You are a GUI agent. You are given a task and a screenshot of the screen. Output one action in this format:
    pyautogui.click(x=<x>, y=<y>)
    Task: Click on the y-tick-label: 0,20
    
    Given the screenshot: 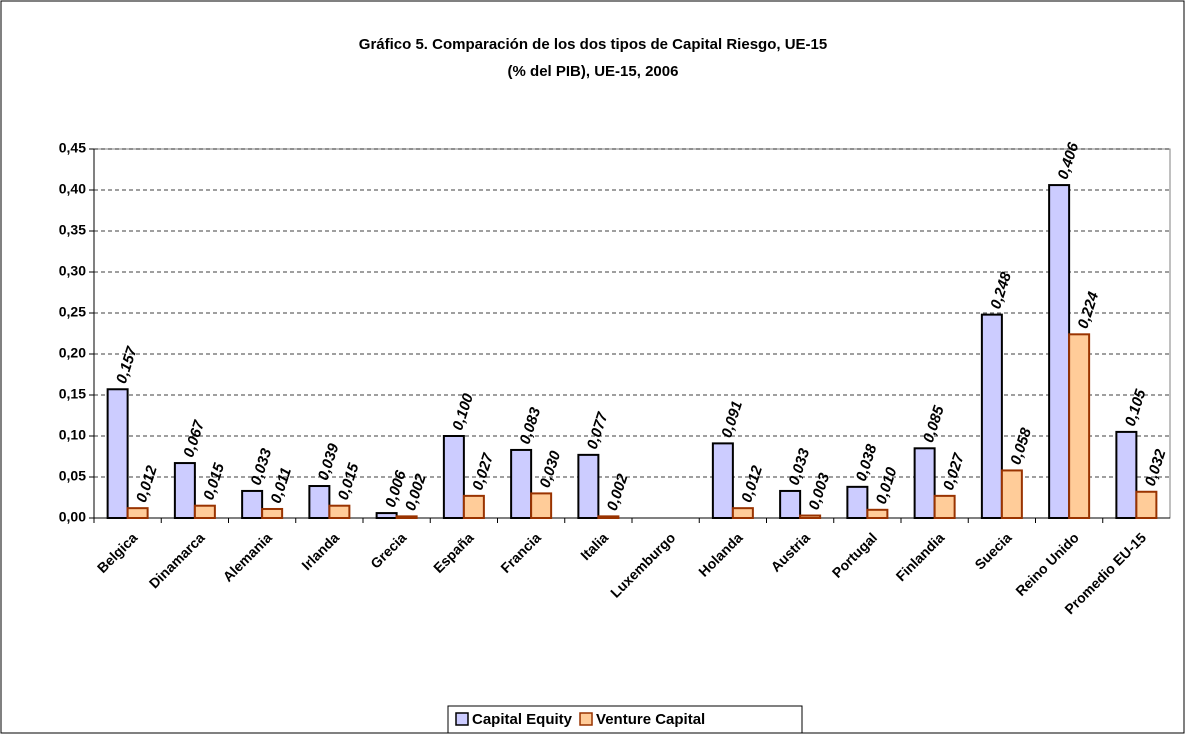 What is the action you would take?
    pyautogui.click(x=72, y=353)
    